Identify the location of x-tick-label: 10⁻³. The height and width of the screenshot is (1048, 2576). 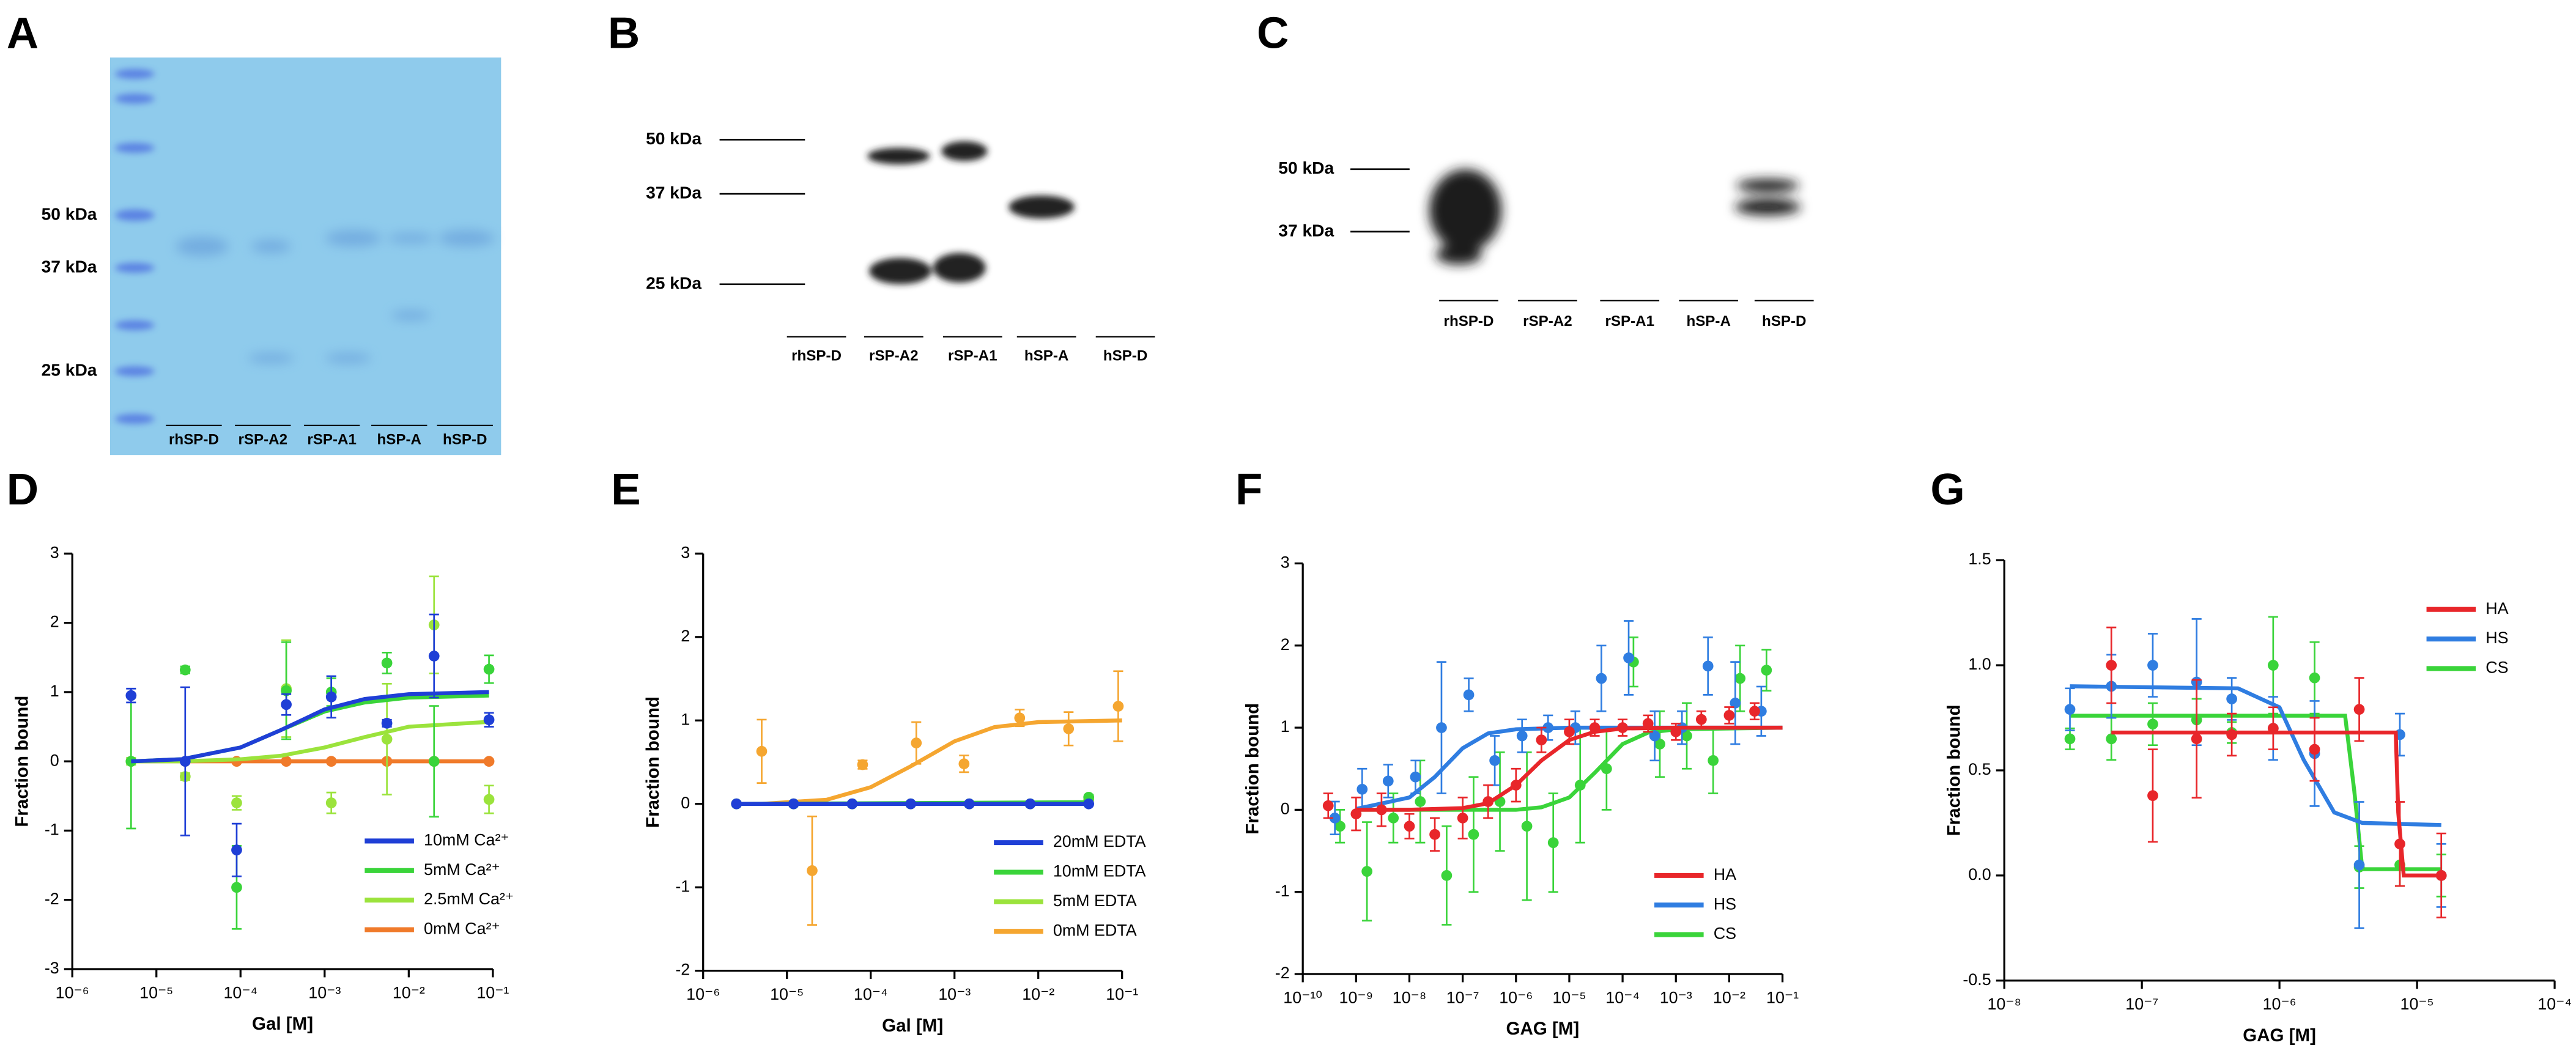
(954, 994).